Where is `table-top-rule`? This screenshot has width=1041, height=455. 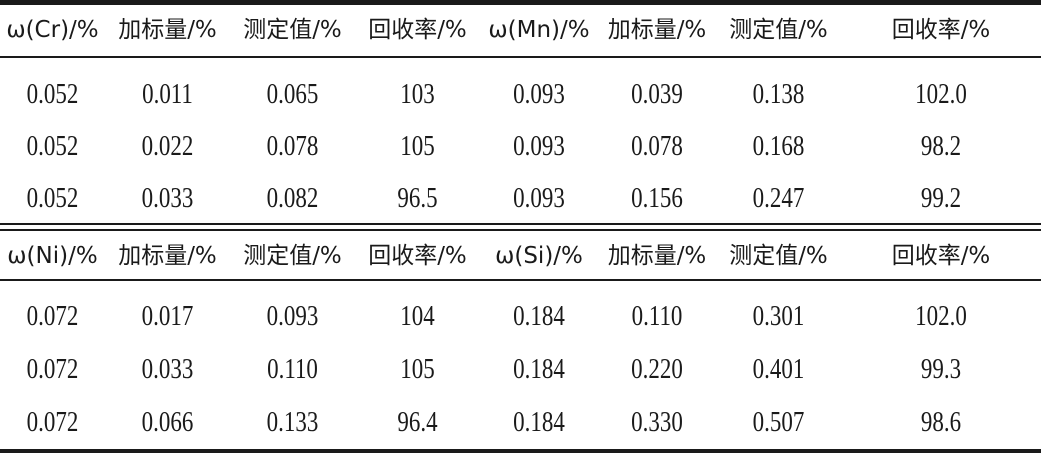 table-top-rule is located at coordinates (520, 2).